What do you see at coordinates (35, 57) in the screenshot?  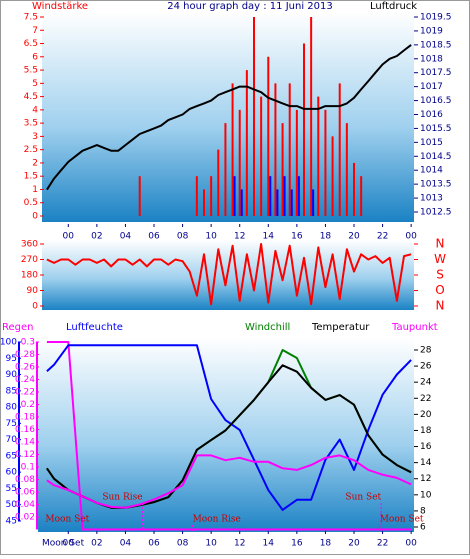 I see `y-tick-label: 6` at bounding box center [35, 57].